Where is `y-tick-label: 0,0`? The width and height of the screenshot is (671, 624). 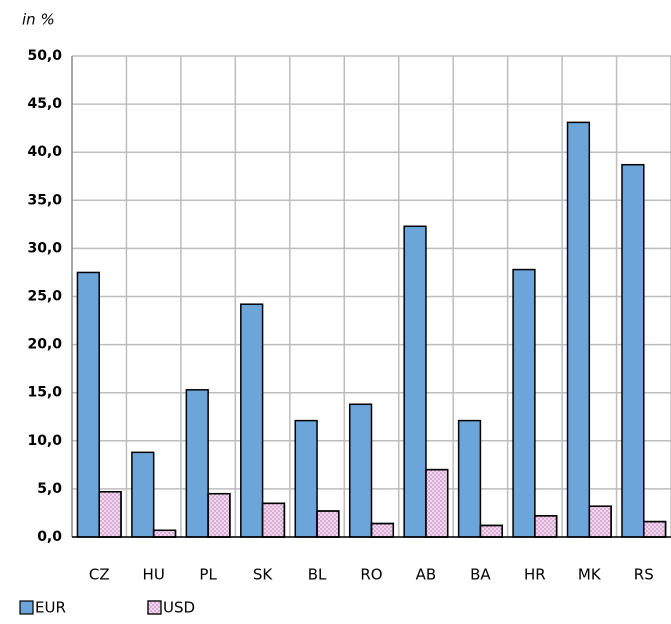
y-tick-label: 0,0 is located at coordinates (49, 537).